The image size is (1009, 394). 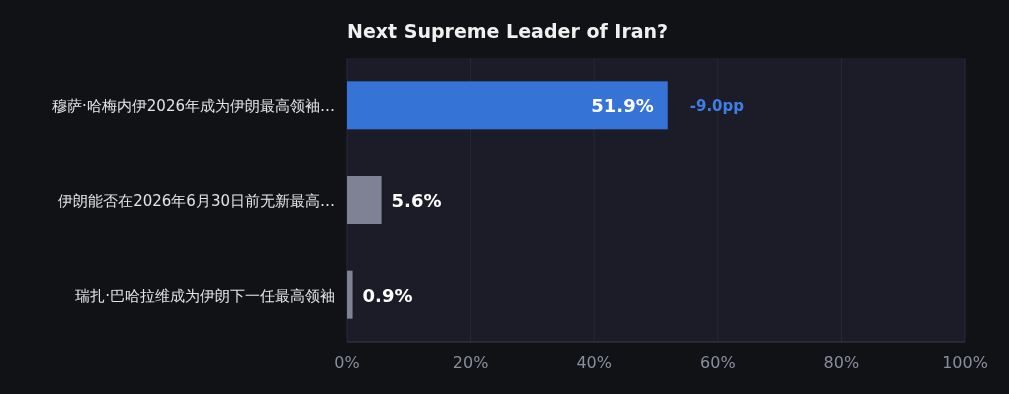 What do you see at coordinates (205, 295) in the screenshot?
I see `y-tick-label: 瑞扎·巴哈拉维成为伊朗下一任最高领袖` at bounding box center [205, 295].